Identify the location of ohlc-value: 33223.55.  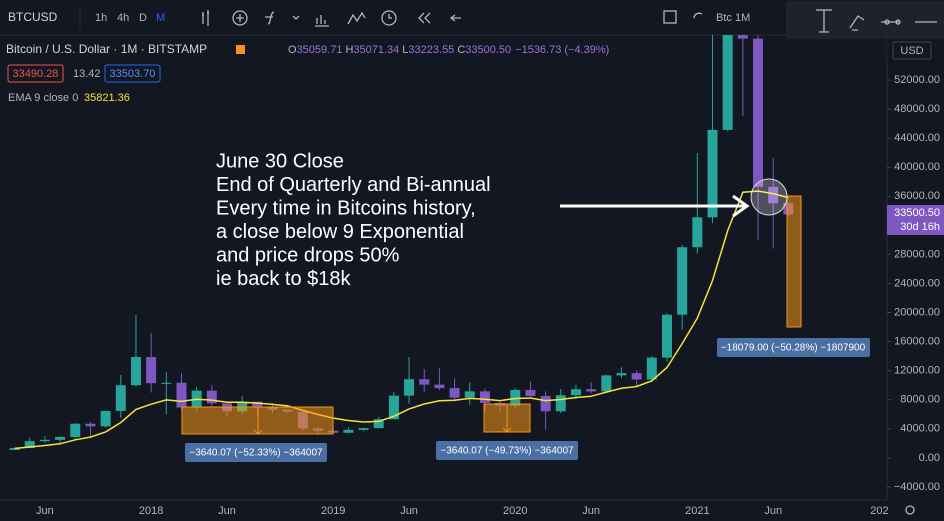
(431, 50).